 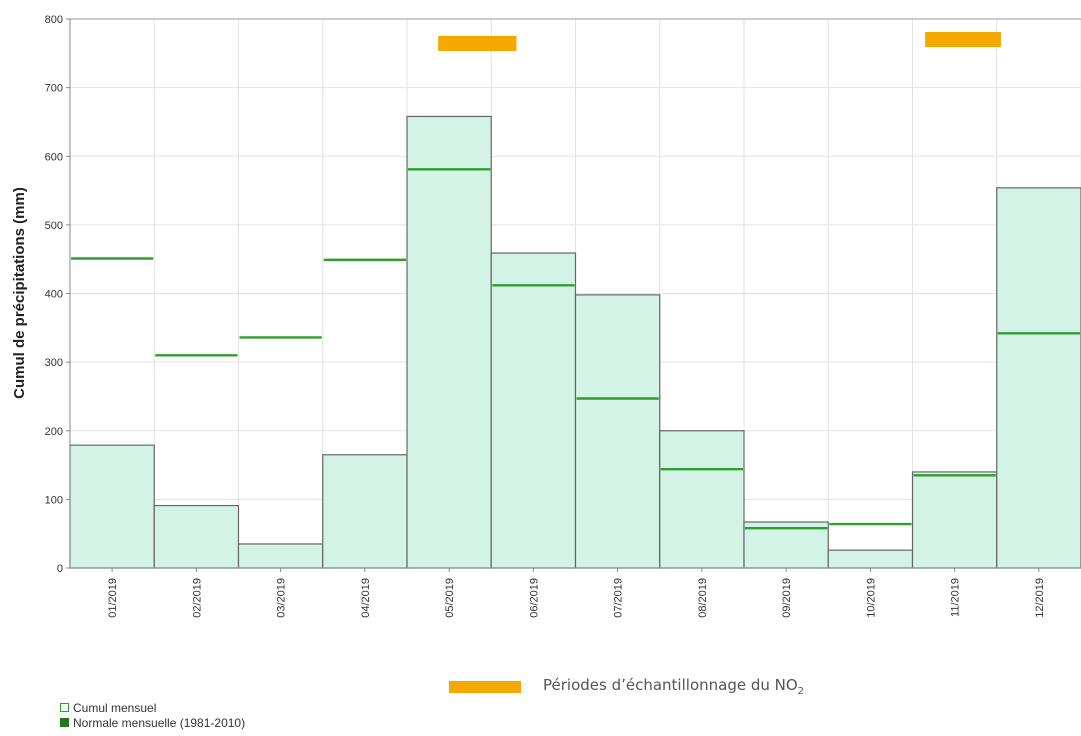 What do you see at coordinates (485, 686) in the screenshot?
I see `sampling-legend-swatch` at bounding box center [485, 686].